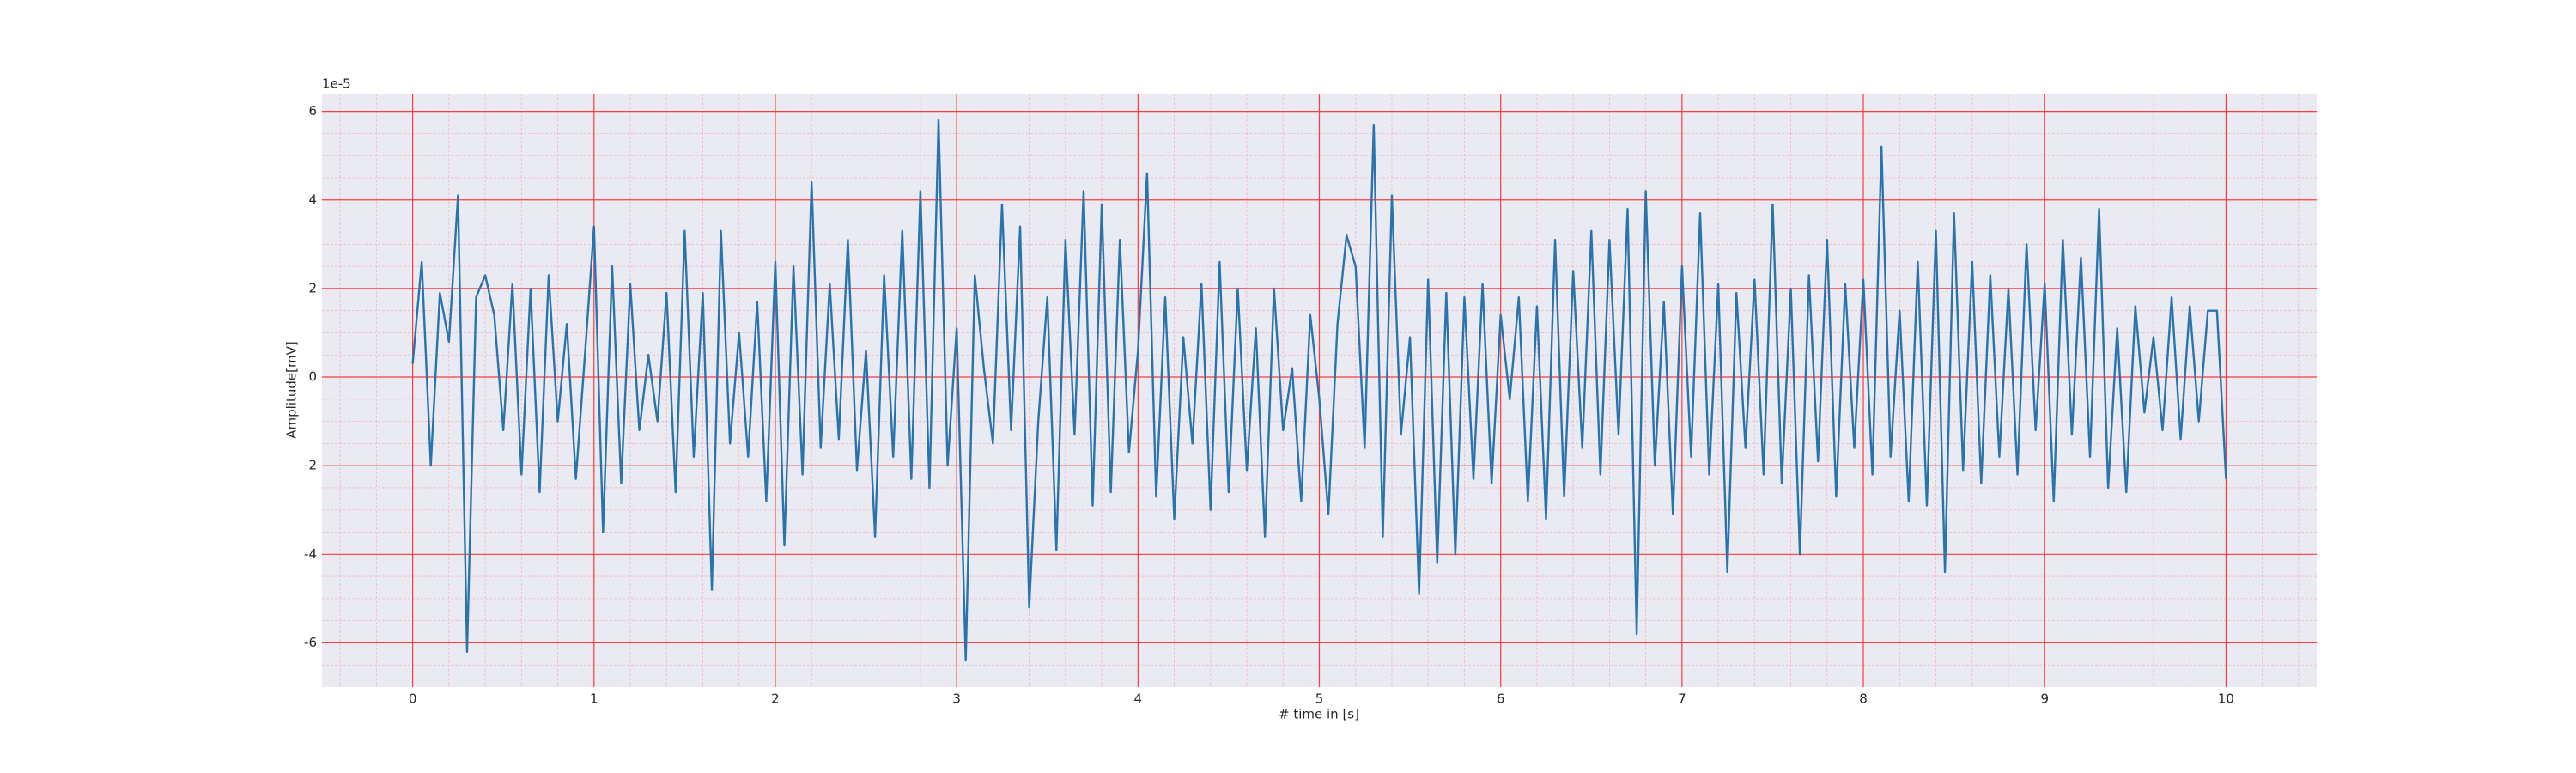  I want to click on x-tick-label: 5, so click(1319, 699).